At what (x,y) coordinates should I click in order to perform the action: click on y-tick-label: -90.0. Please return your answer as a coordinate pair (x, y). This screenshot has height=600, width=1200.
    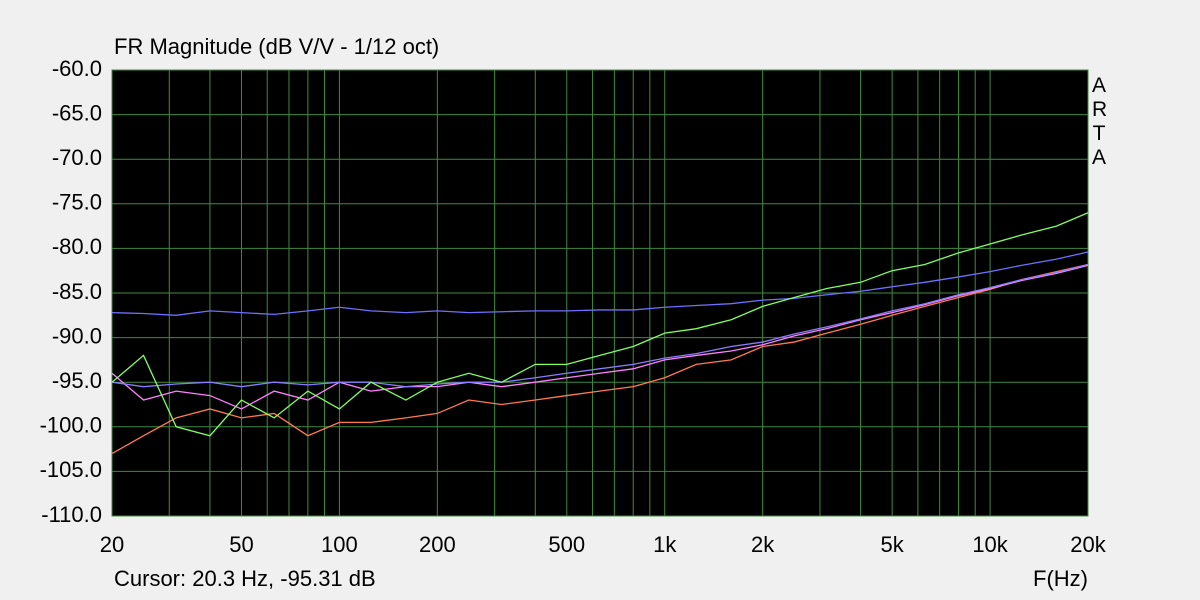
    Looking at the image, I should click on (77, 335).